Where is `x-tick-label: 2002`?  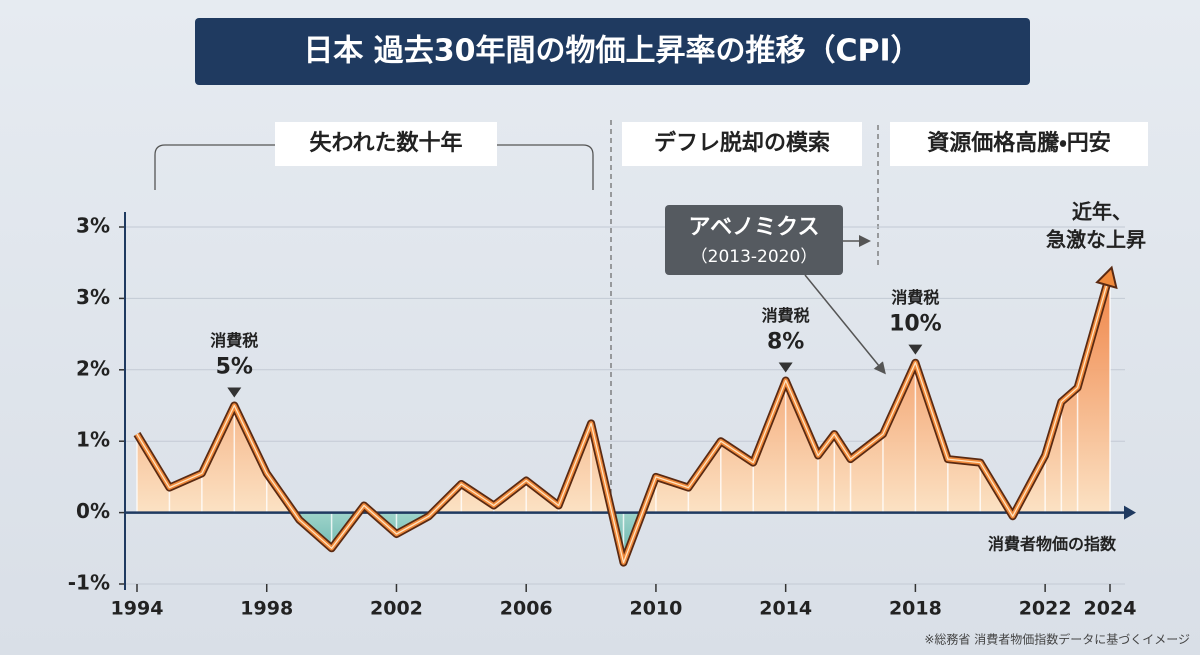
x-tick-label: 2002 is located at coordinates (396, 609).